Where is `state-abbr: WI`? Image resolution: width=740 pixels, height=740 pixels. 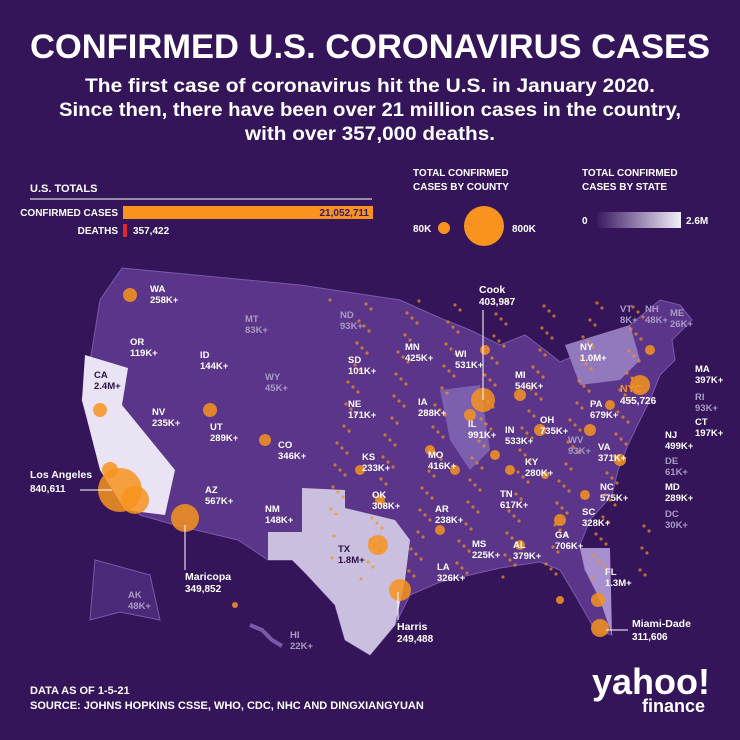 state-abbr: WI is located at coordinates (461, 354).